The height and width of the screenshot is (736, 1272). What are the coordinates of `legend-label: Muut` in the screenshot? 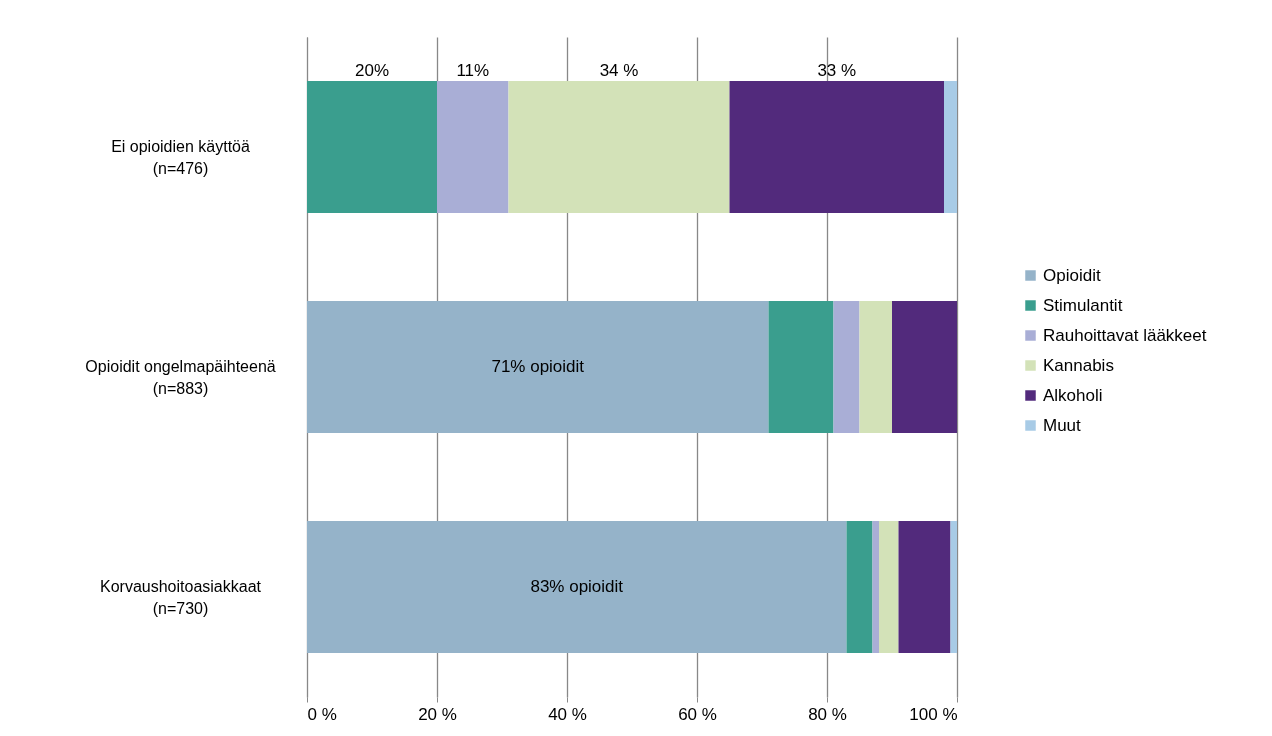 It's located at (1062, 425).